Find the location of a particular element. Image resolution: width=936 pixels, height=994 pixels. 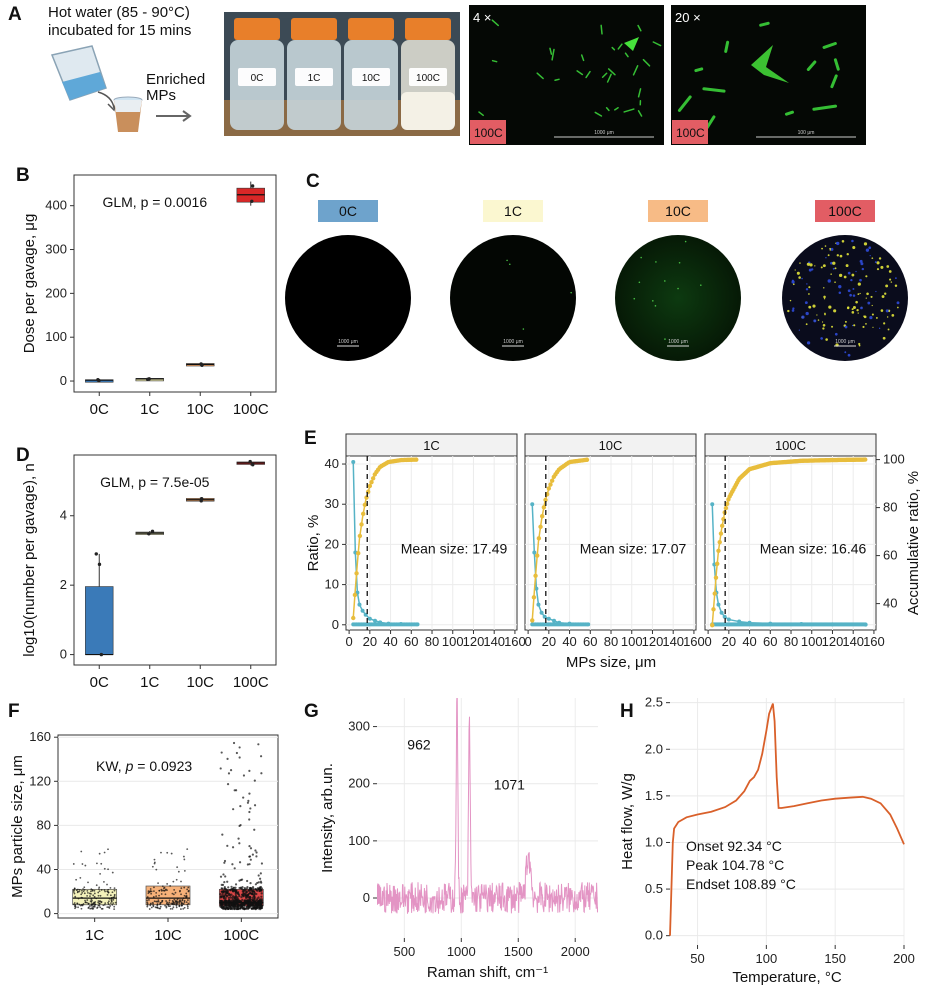

x-tick-label: 200 is located at coordinates (904, 958).